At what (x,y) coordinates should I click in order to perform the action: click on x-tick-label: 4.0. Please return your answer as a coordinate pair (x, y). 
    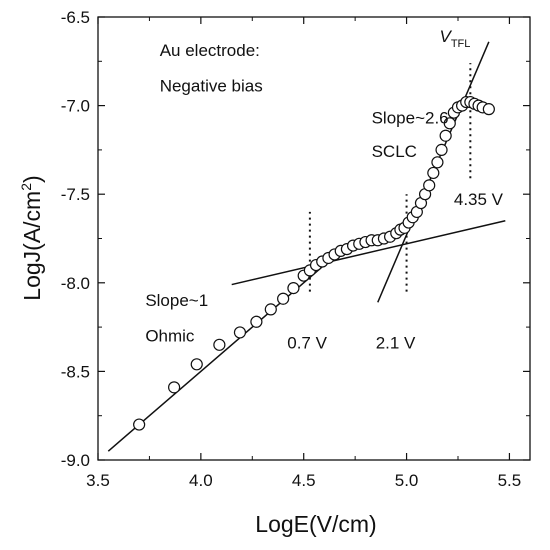
    Looking at the image, I should click on (201, 480).